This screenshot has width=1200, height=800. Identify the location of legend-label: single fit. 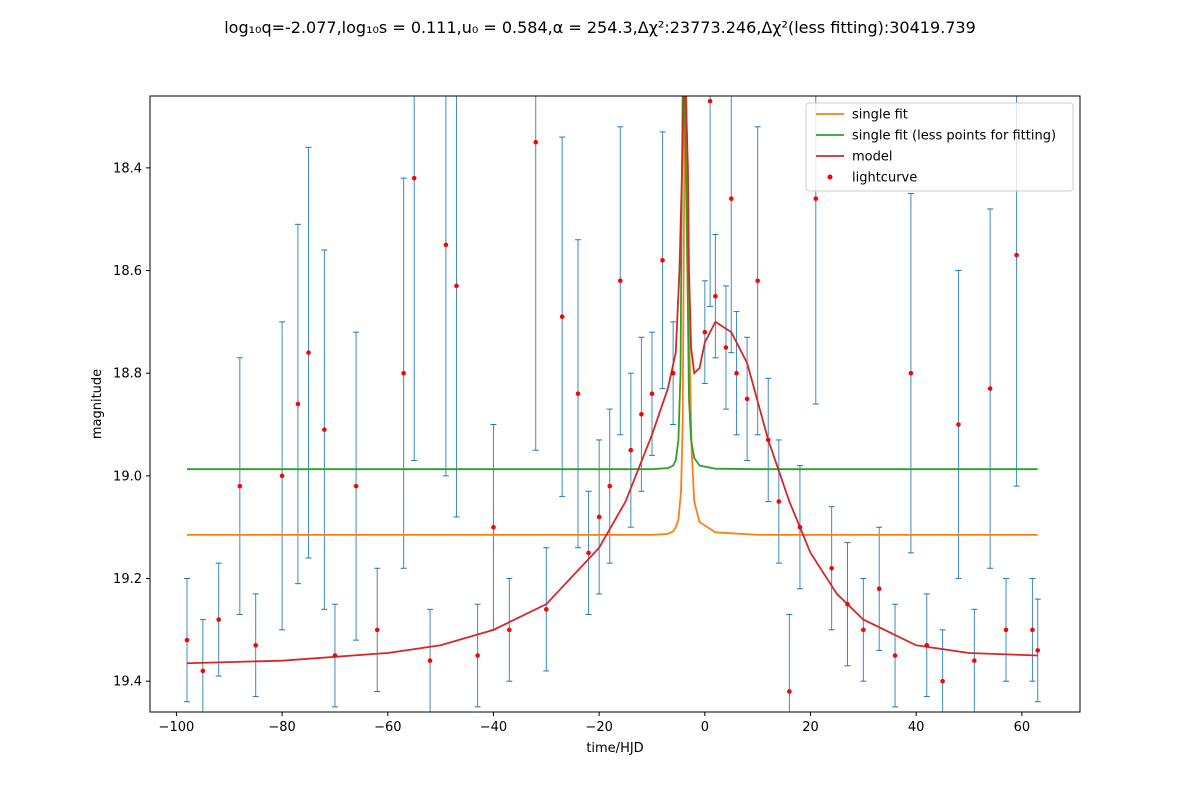
(880, 115).